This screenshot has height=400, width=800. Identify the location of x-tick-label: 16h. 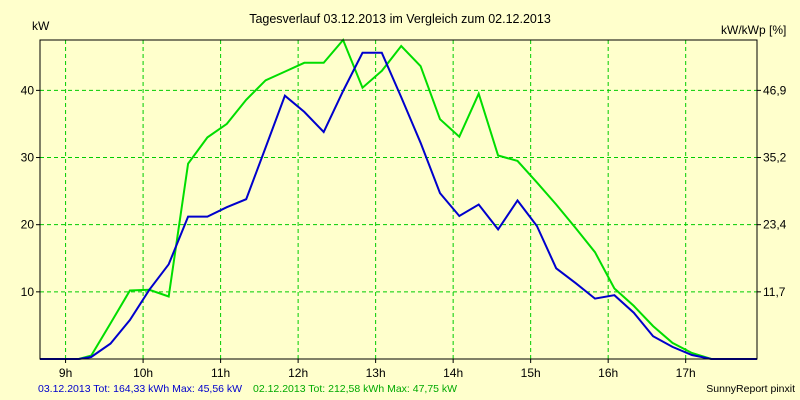
(608, 373).